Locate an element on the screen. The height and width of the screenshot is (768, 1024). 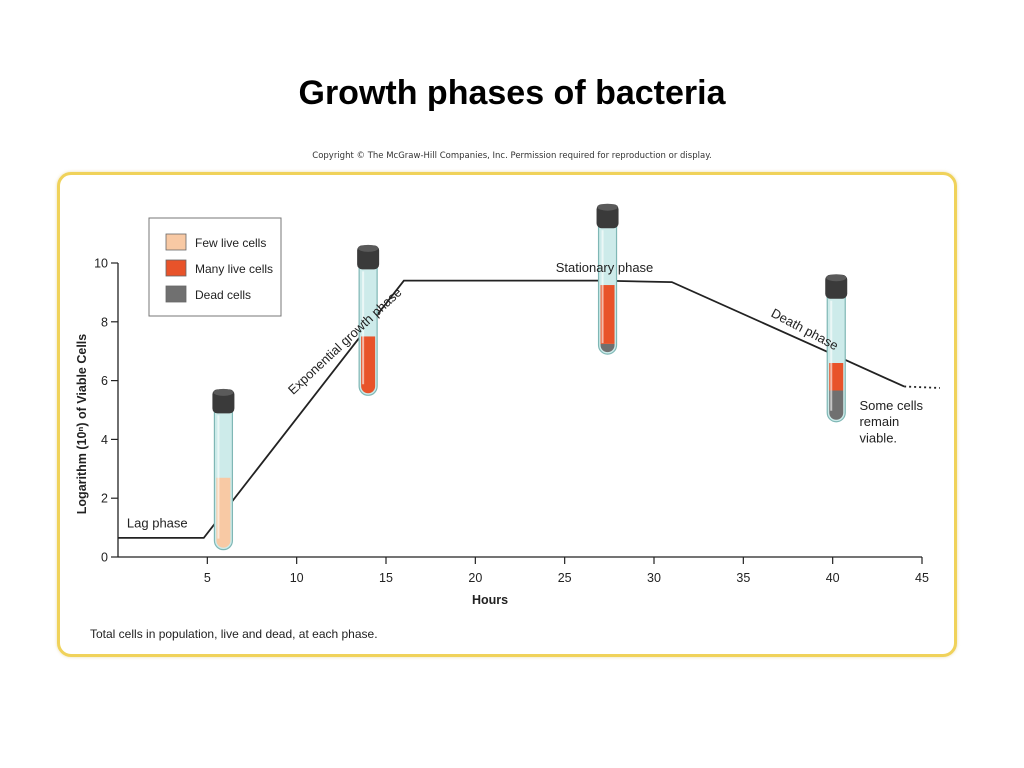
y-tick-label: 8 is located at coordinates (104, 322).